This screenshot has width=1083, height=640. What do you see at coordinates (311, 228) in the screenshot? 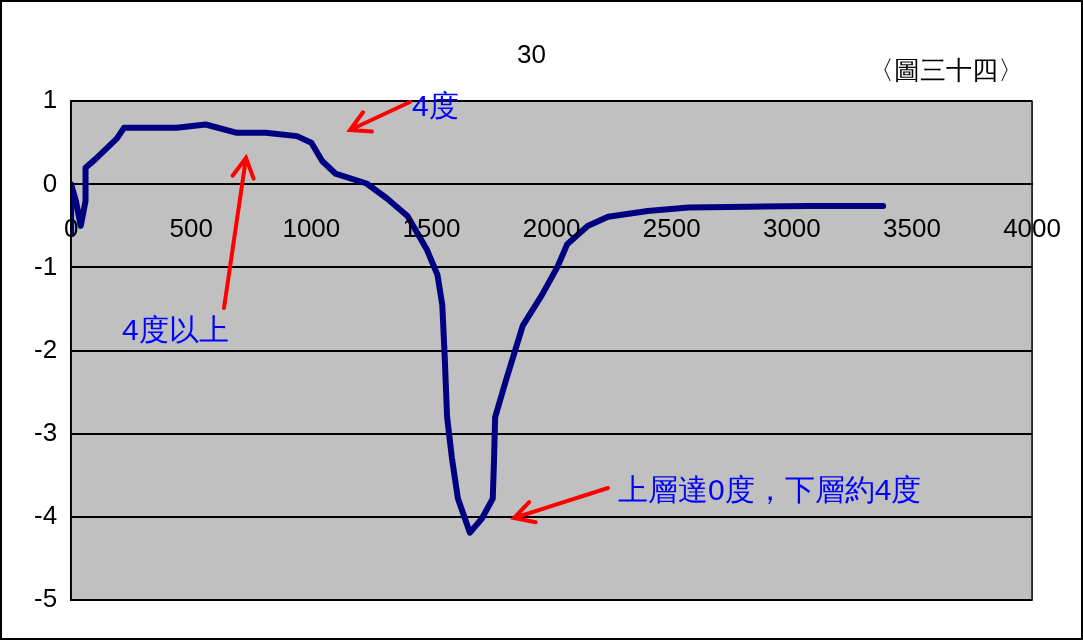
I see `x-tick-label: 1000` at bounding box center [311, 228].